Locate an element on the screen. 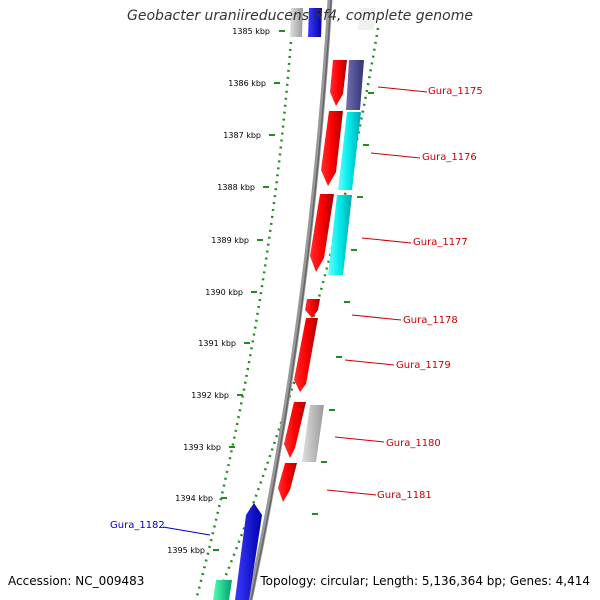  gene-callouts is located at coordinates (377, 291).